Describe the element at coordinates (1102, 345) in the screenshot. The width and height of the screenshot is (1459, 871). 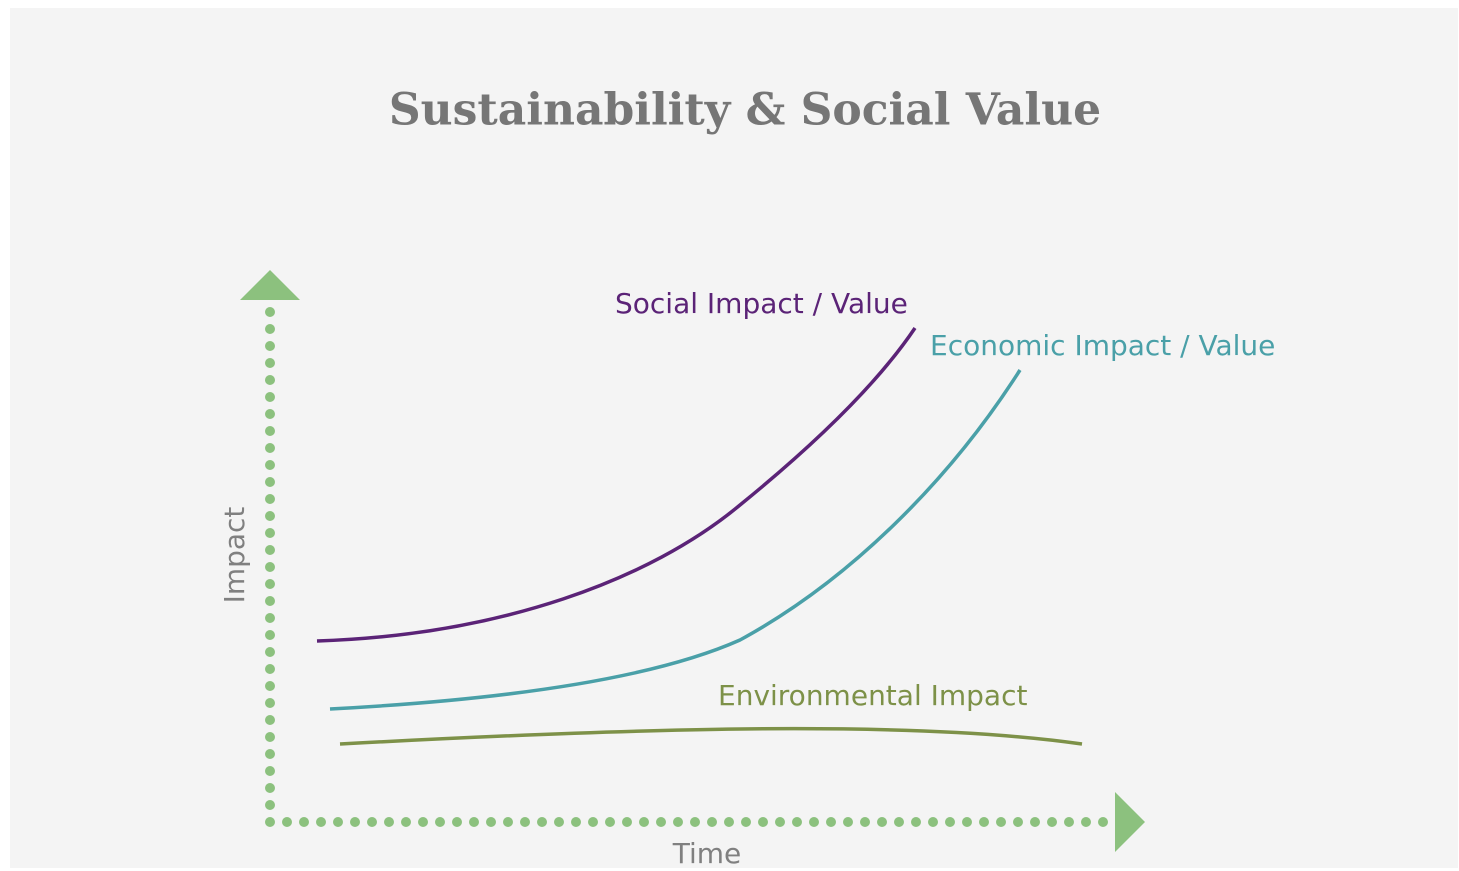
I see `curve-label: Economic Impact / Value` at that location.